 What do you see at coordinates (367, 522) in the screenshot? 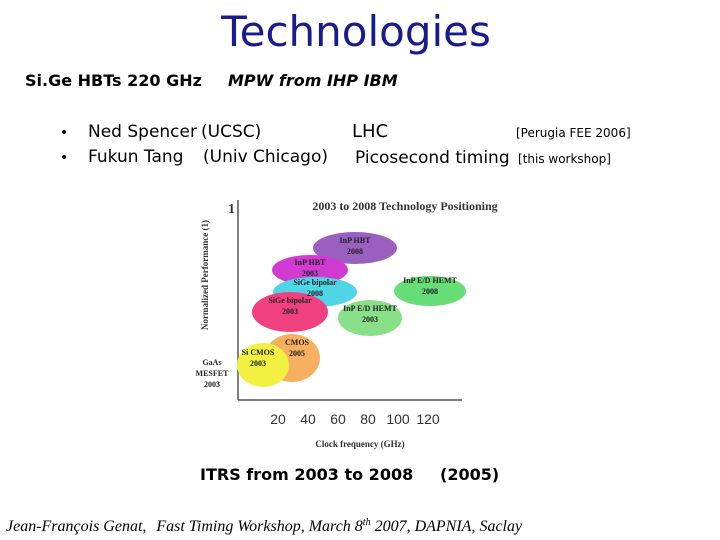
I see `footer-superscript: th` at bounding box center [367, 522].